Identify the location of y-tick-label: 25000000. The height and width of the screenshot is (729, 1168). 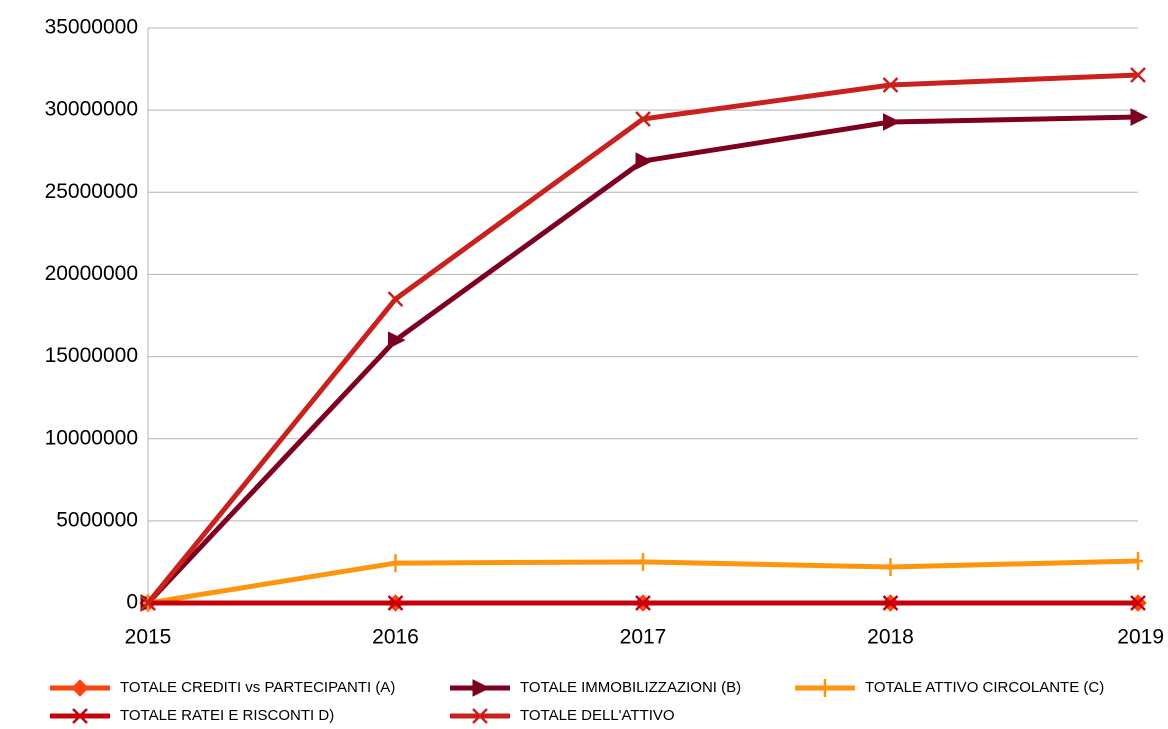
(91, 191).